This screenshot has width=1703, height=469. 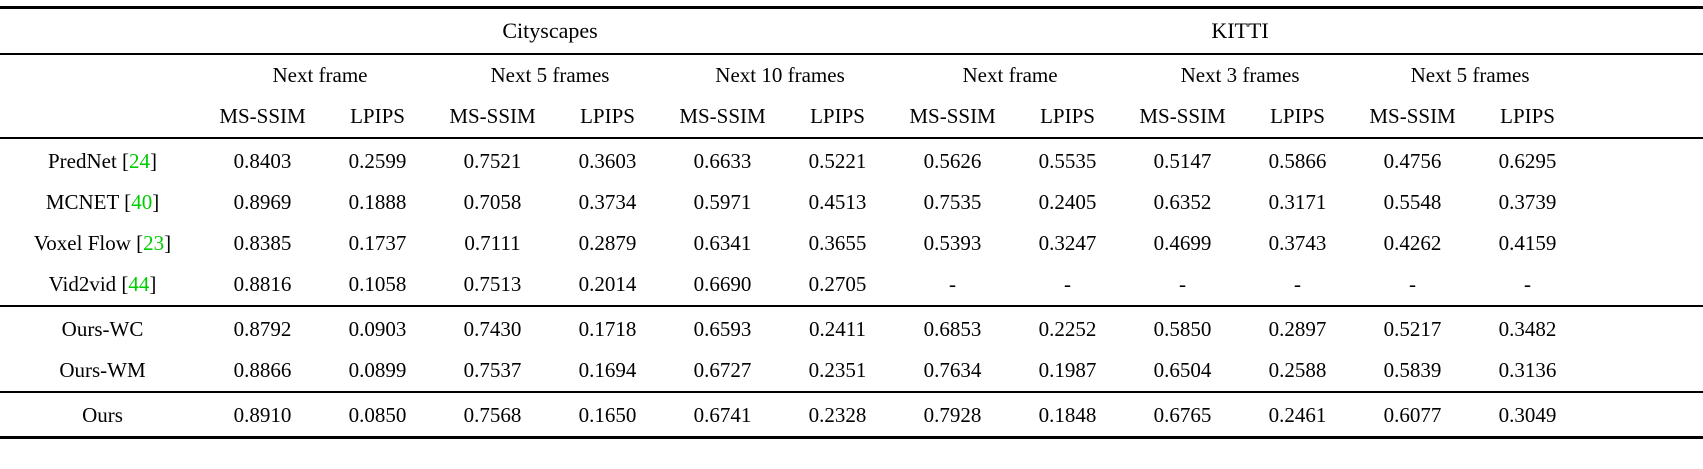 What do you see at coordinates (952, 329) in the screenshot?
I see `value-cell: 0.6853` at bounding box center [952, 329].